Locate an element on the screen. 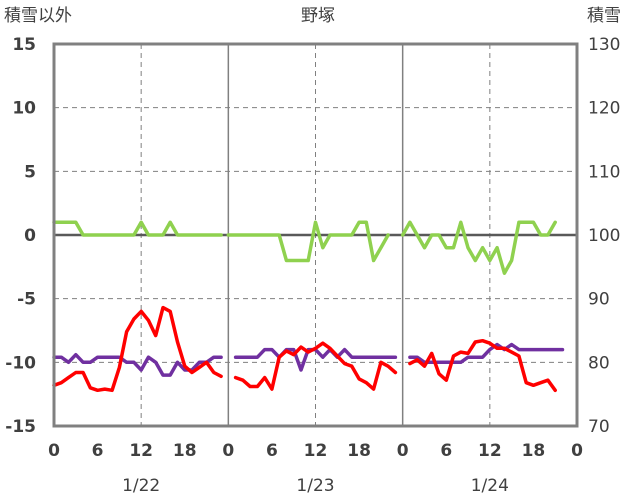 The width and height of the screenshot is (636, 501). right-tick-label: 120 is located at coordinates (604, 109).